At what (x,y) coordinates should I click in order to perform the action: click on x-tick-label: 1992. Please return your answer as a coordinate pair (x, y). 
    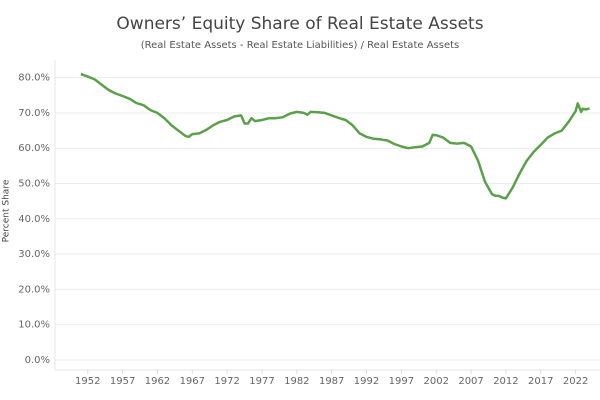
    Looking at the image, I should click on (366, 381).